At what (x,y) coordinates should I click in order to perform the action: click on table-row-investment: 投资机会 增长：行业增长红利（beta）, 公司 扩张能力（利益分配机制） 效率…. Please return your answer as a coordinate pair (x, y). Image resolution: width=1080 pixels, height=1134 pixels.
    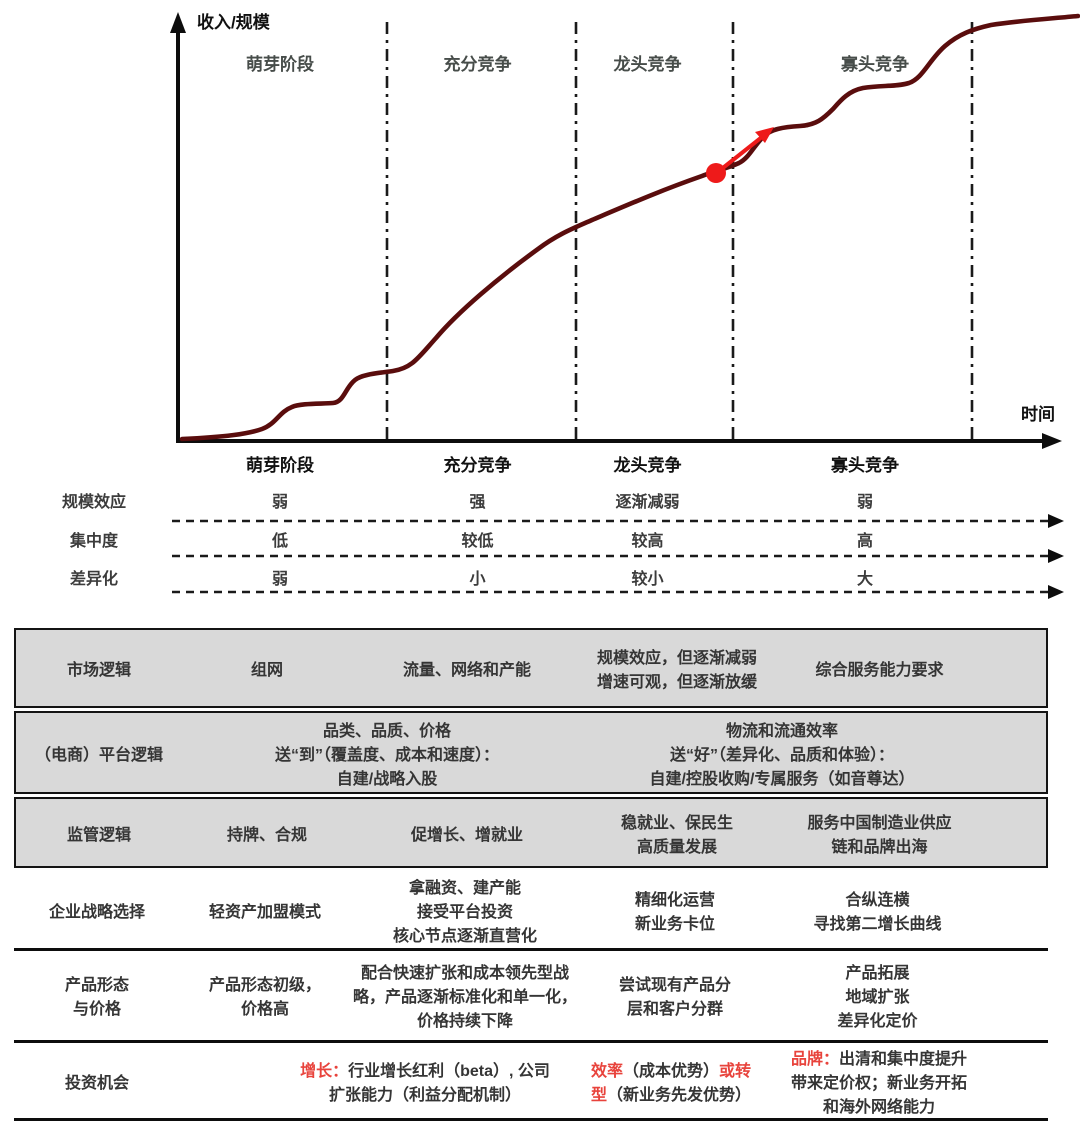
    Looking at the image, I should click on (531, 1081).